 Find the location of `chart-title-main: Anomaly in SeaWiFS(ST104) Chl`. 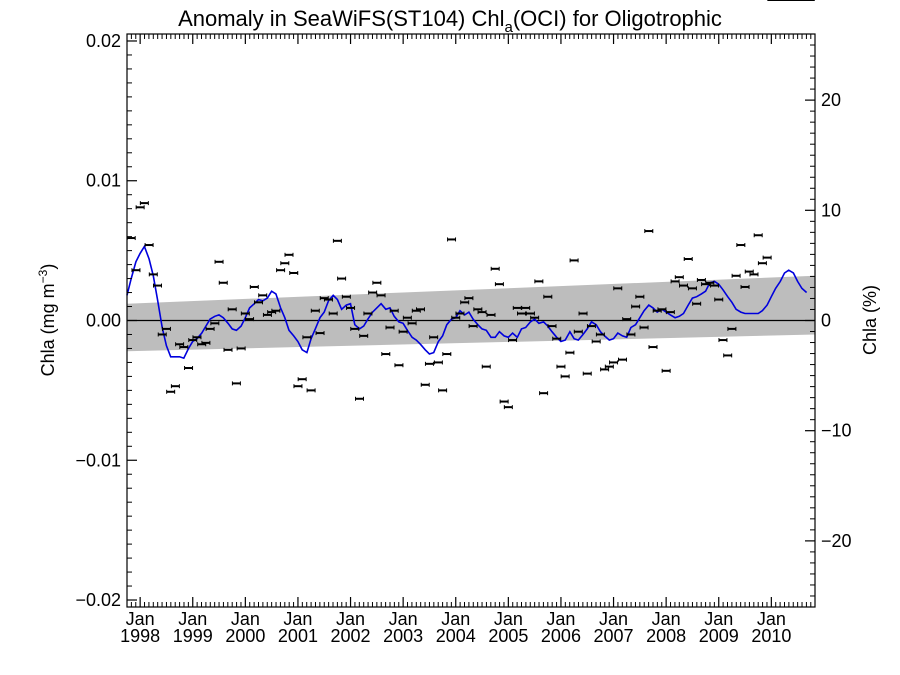

chart-title-main: Anomaly in SeaWiFS(ST104) Chl is located at coordinates (341, 18).